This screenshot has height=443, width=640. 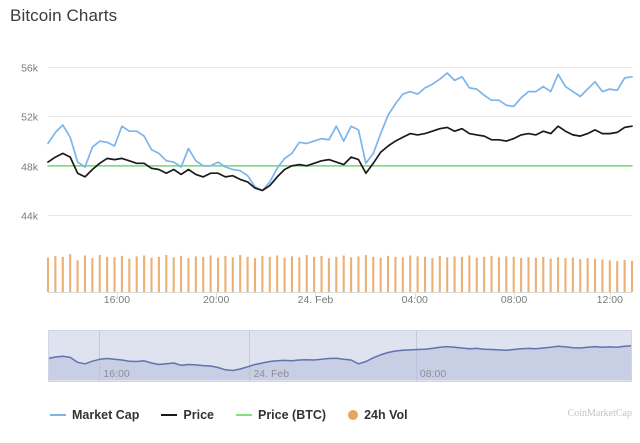 I want to click on navigator-x-labels-group: 16:00 24. Feb 08:00, so click(x=274, y=374).